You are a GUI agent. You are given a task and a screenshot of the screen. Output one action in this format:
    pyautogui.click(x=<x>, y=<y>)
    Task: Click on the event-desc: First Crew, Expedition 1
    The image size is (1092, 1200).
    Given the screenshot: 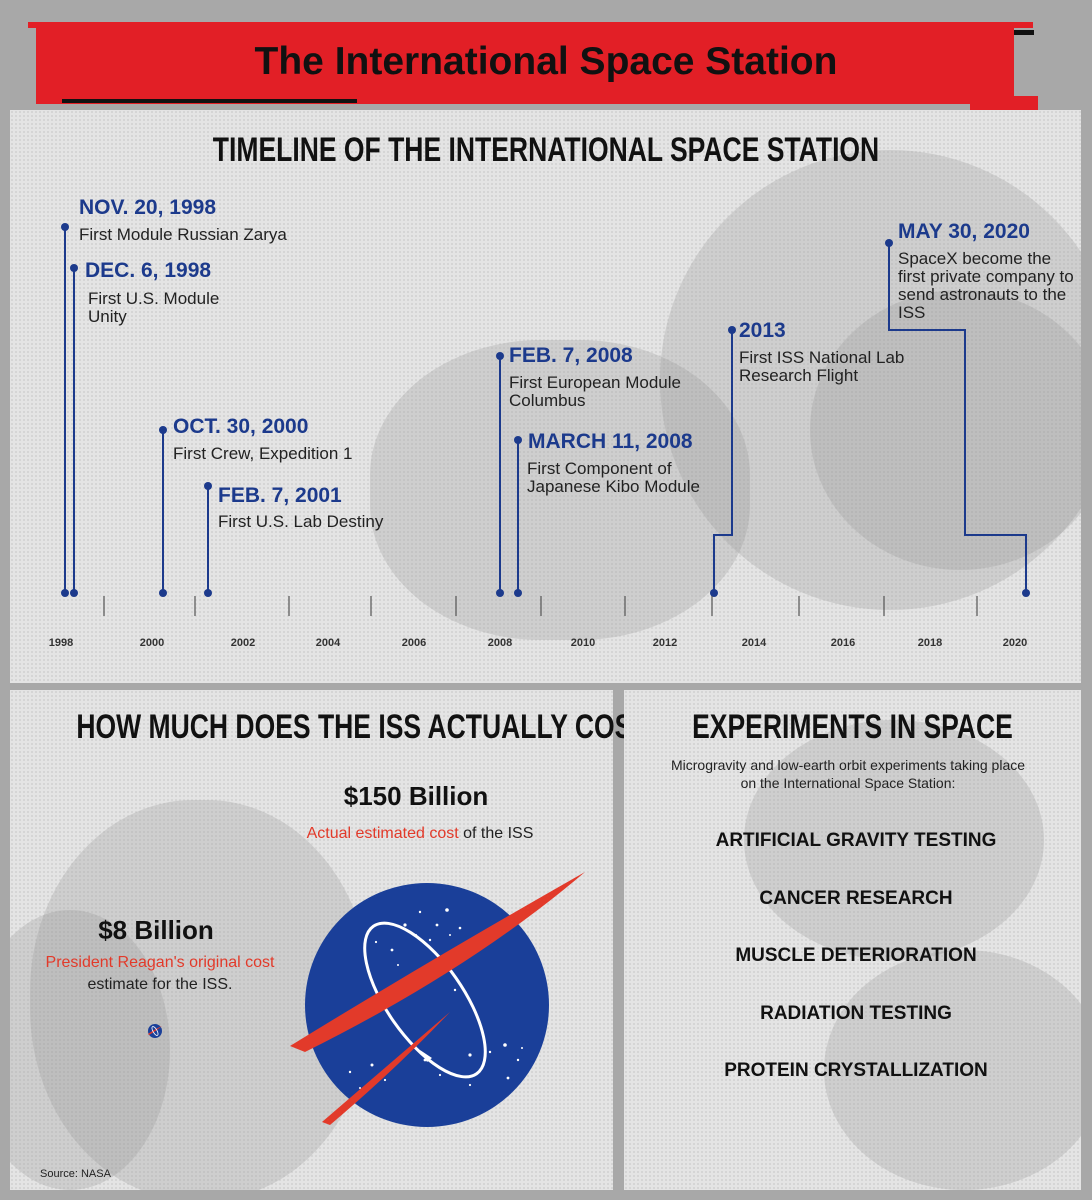 What is the action you would take?
    pyautogui.click(x=263, y=453)
    